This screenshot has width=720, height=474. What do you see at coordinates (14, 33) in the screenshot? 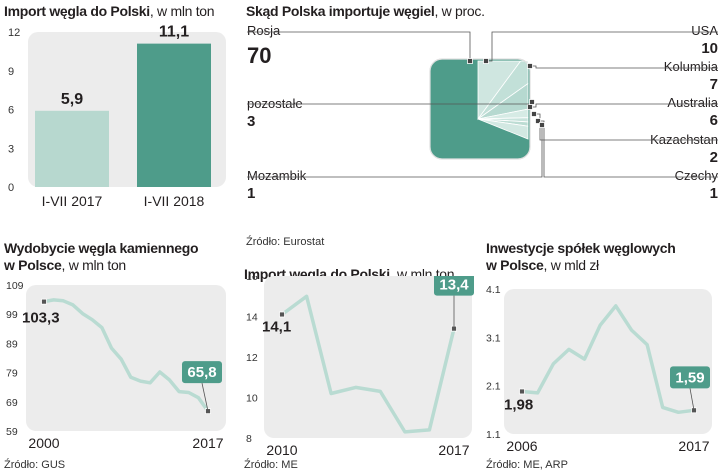
I see `bar-ytick-12: 12` at bounding box center [14, 33].